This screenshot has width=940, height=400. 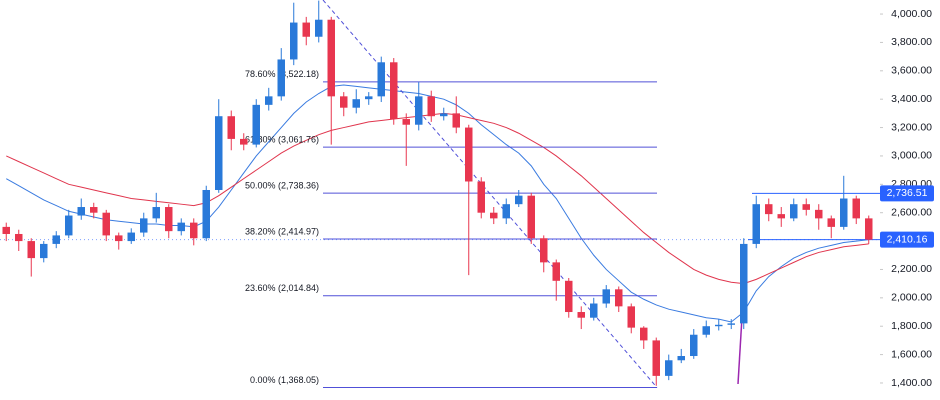 I want to click on y-tick-label: 4,000.00, so click(x=911, y=14).